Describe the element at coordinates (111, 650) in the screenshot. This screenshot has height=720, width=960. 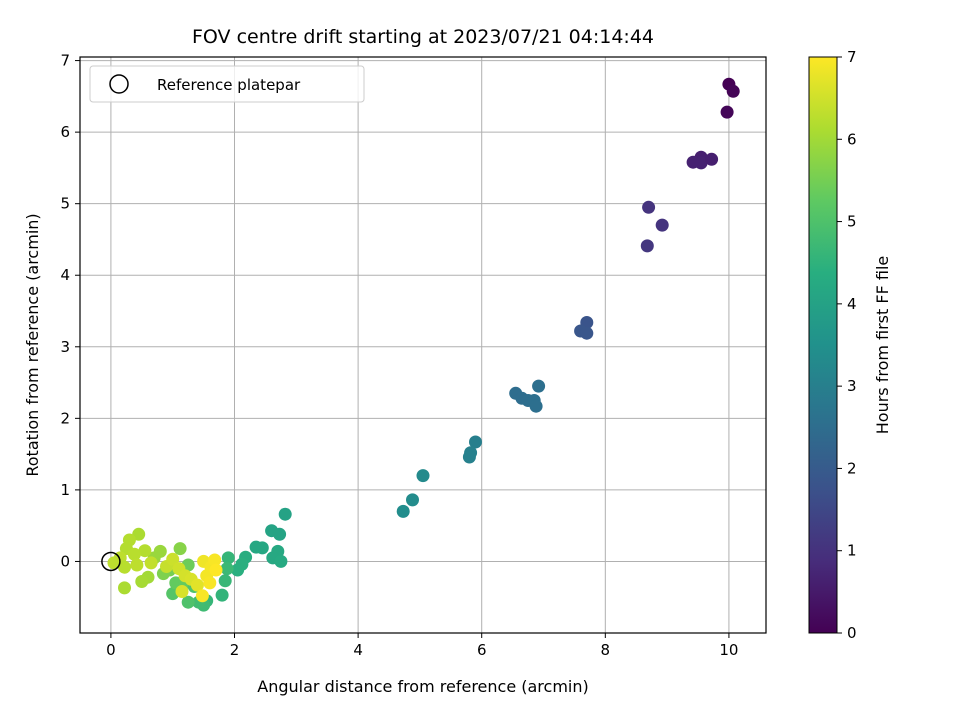
I see `x-tick-label: 0` at that location.